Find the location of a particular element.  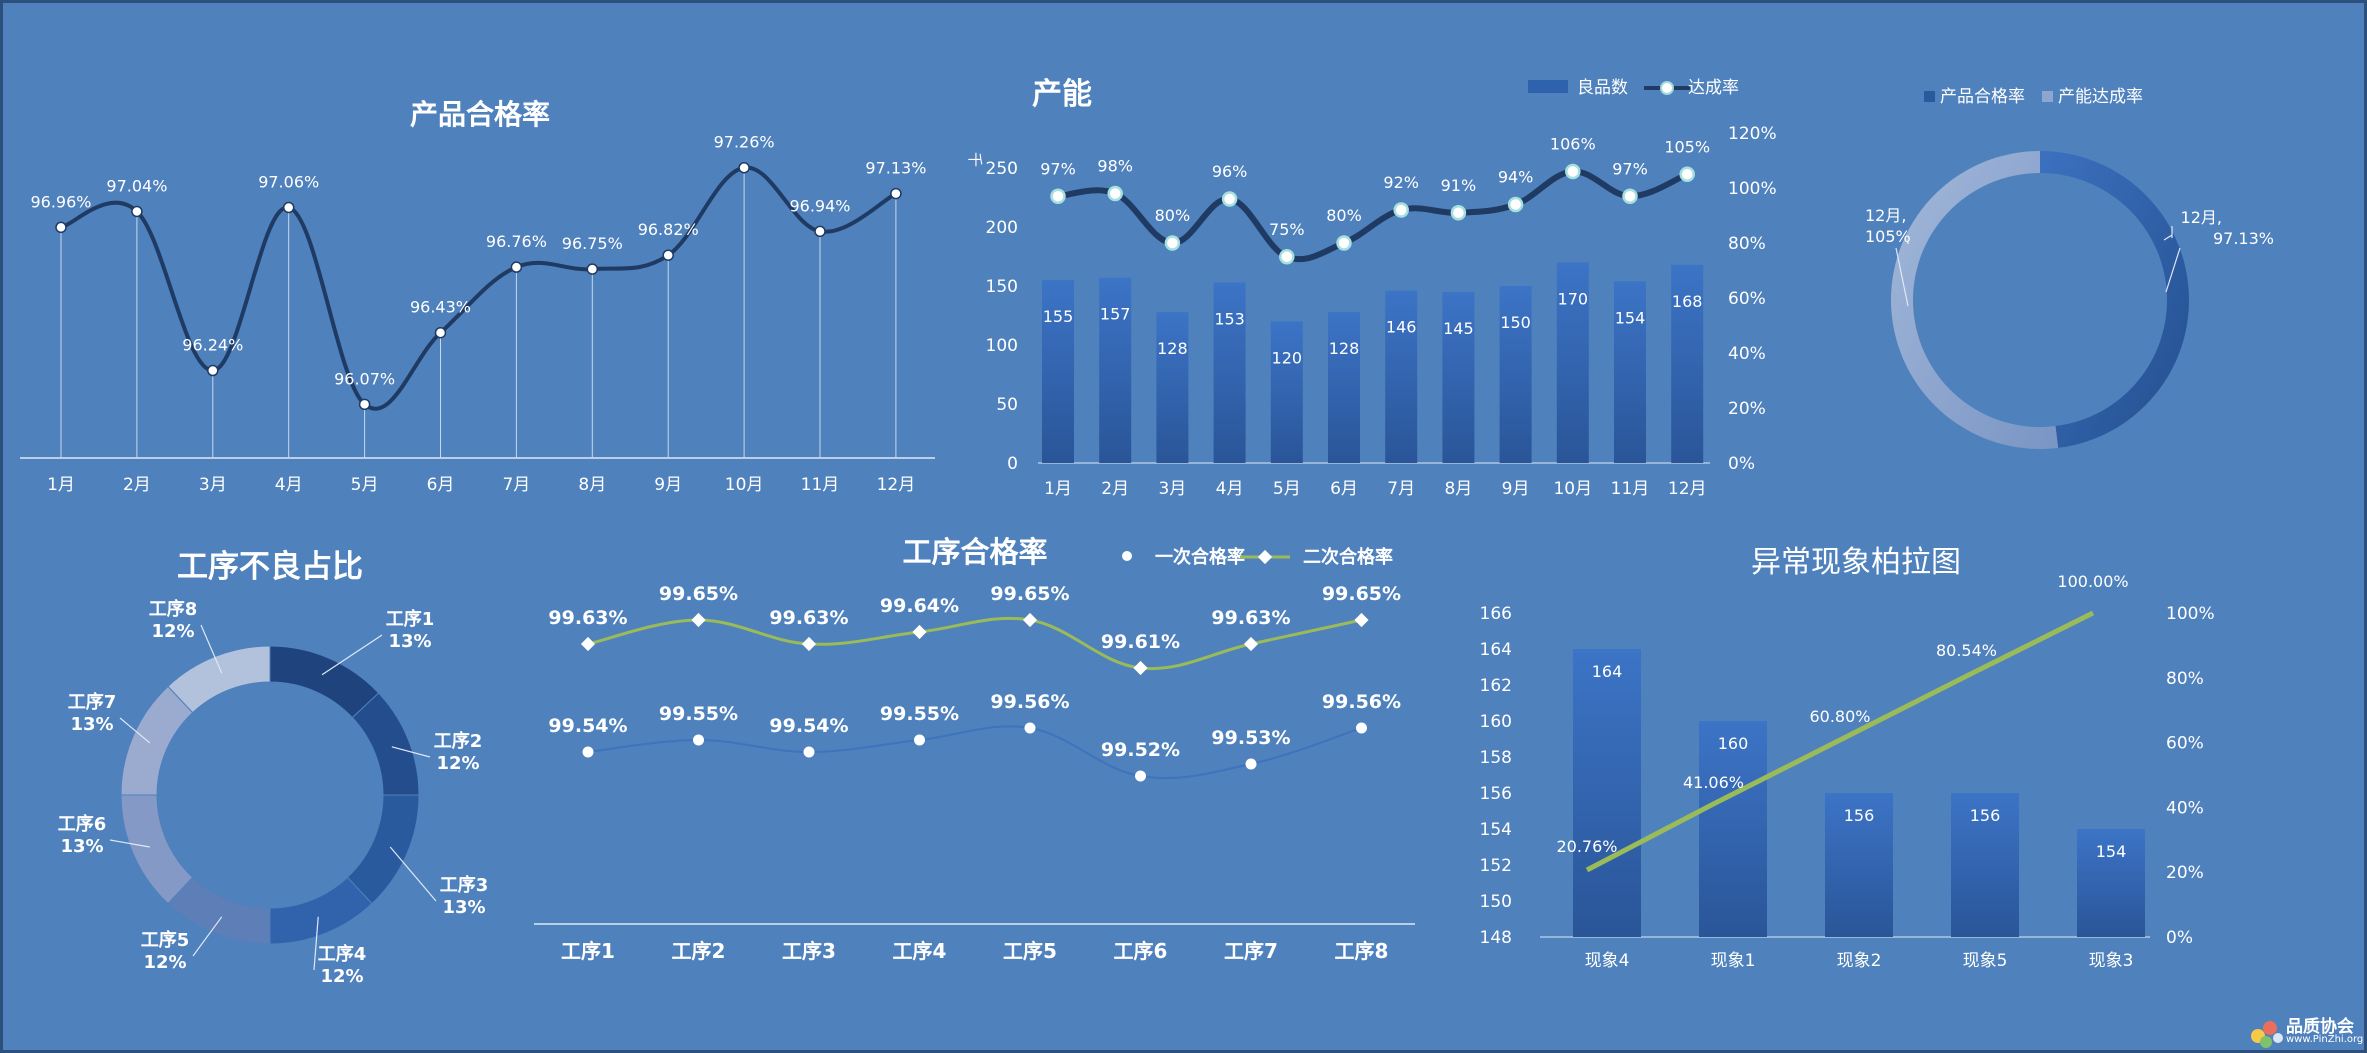

donut-legend-label-2: 产能达成率 is located at coordinates (2100, 97).